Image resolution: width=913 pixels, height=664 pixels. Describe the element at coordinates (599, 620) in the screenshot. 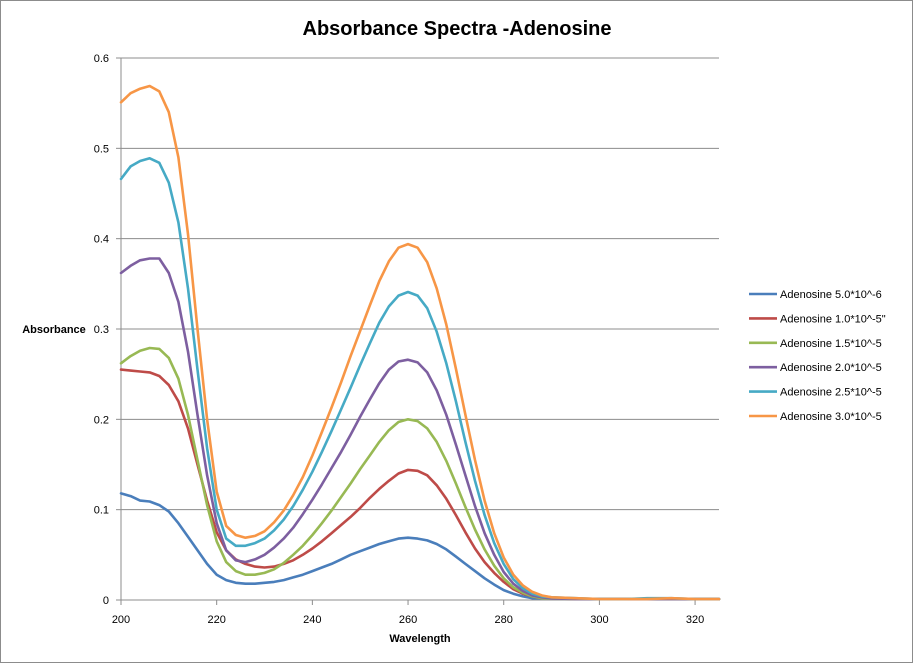

I see `x-tick-label: 300` at that location.